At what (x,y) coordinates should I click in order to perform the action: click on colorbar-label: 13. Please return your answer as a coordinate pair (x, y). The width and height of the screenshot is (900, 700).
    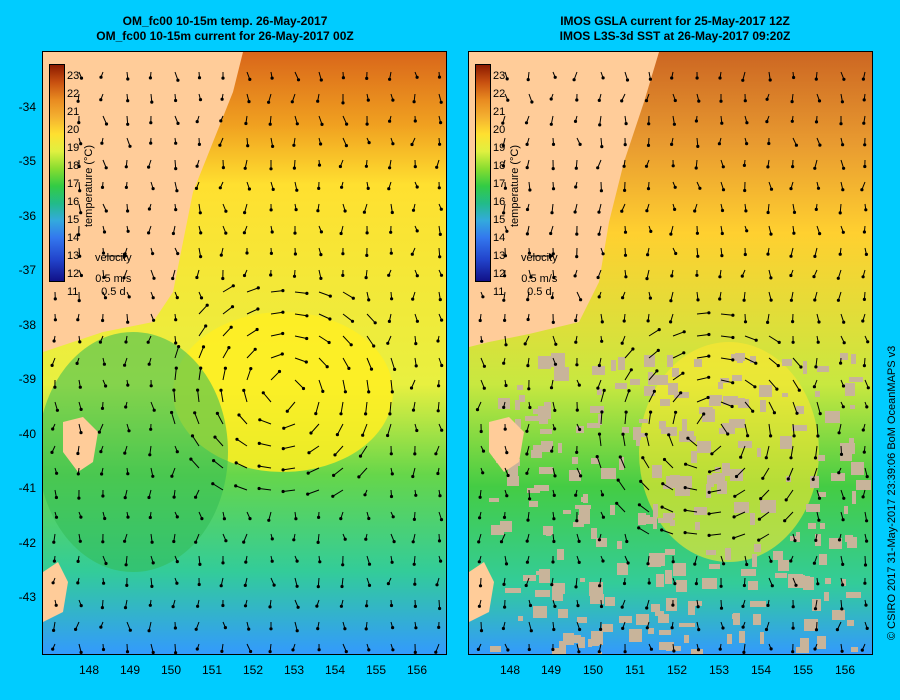
    Looking at the image, I should click on (499, 256).